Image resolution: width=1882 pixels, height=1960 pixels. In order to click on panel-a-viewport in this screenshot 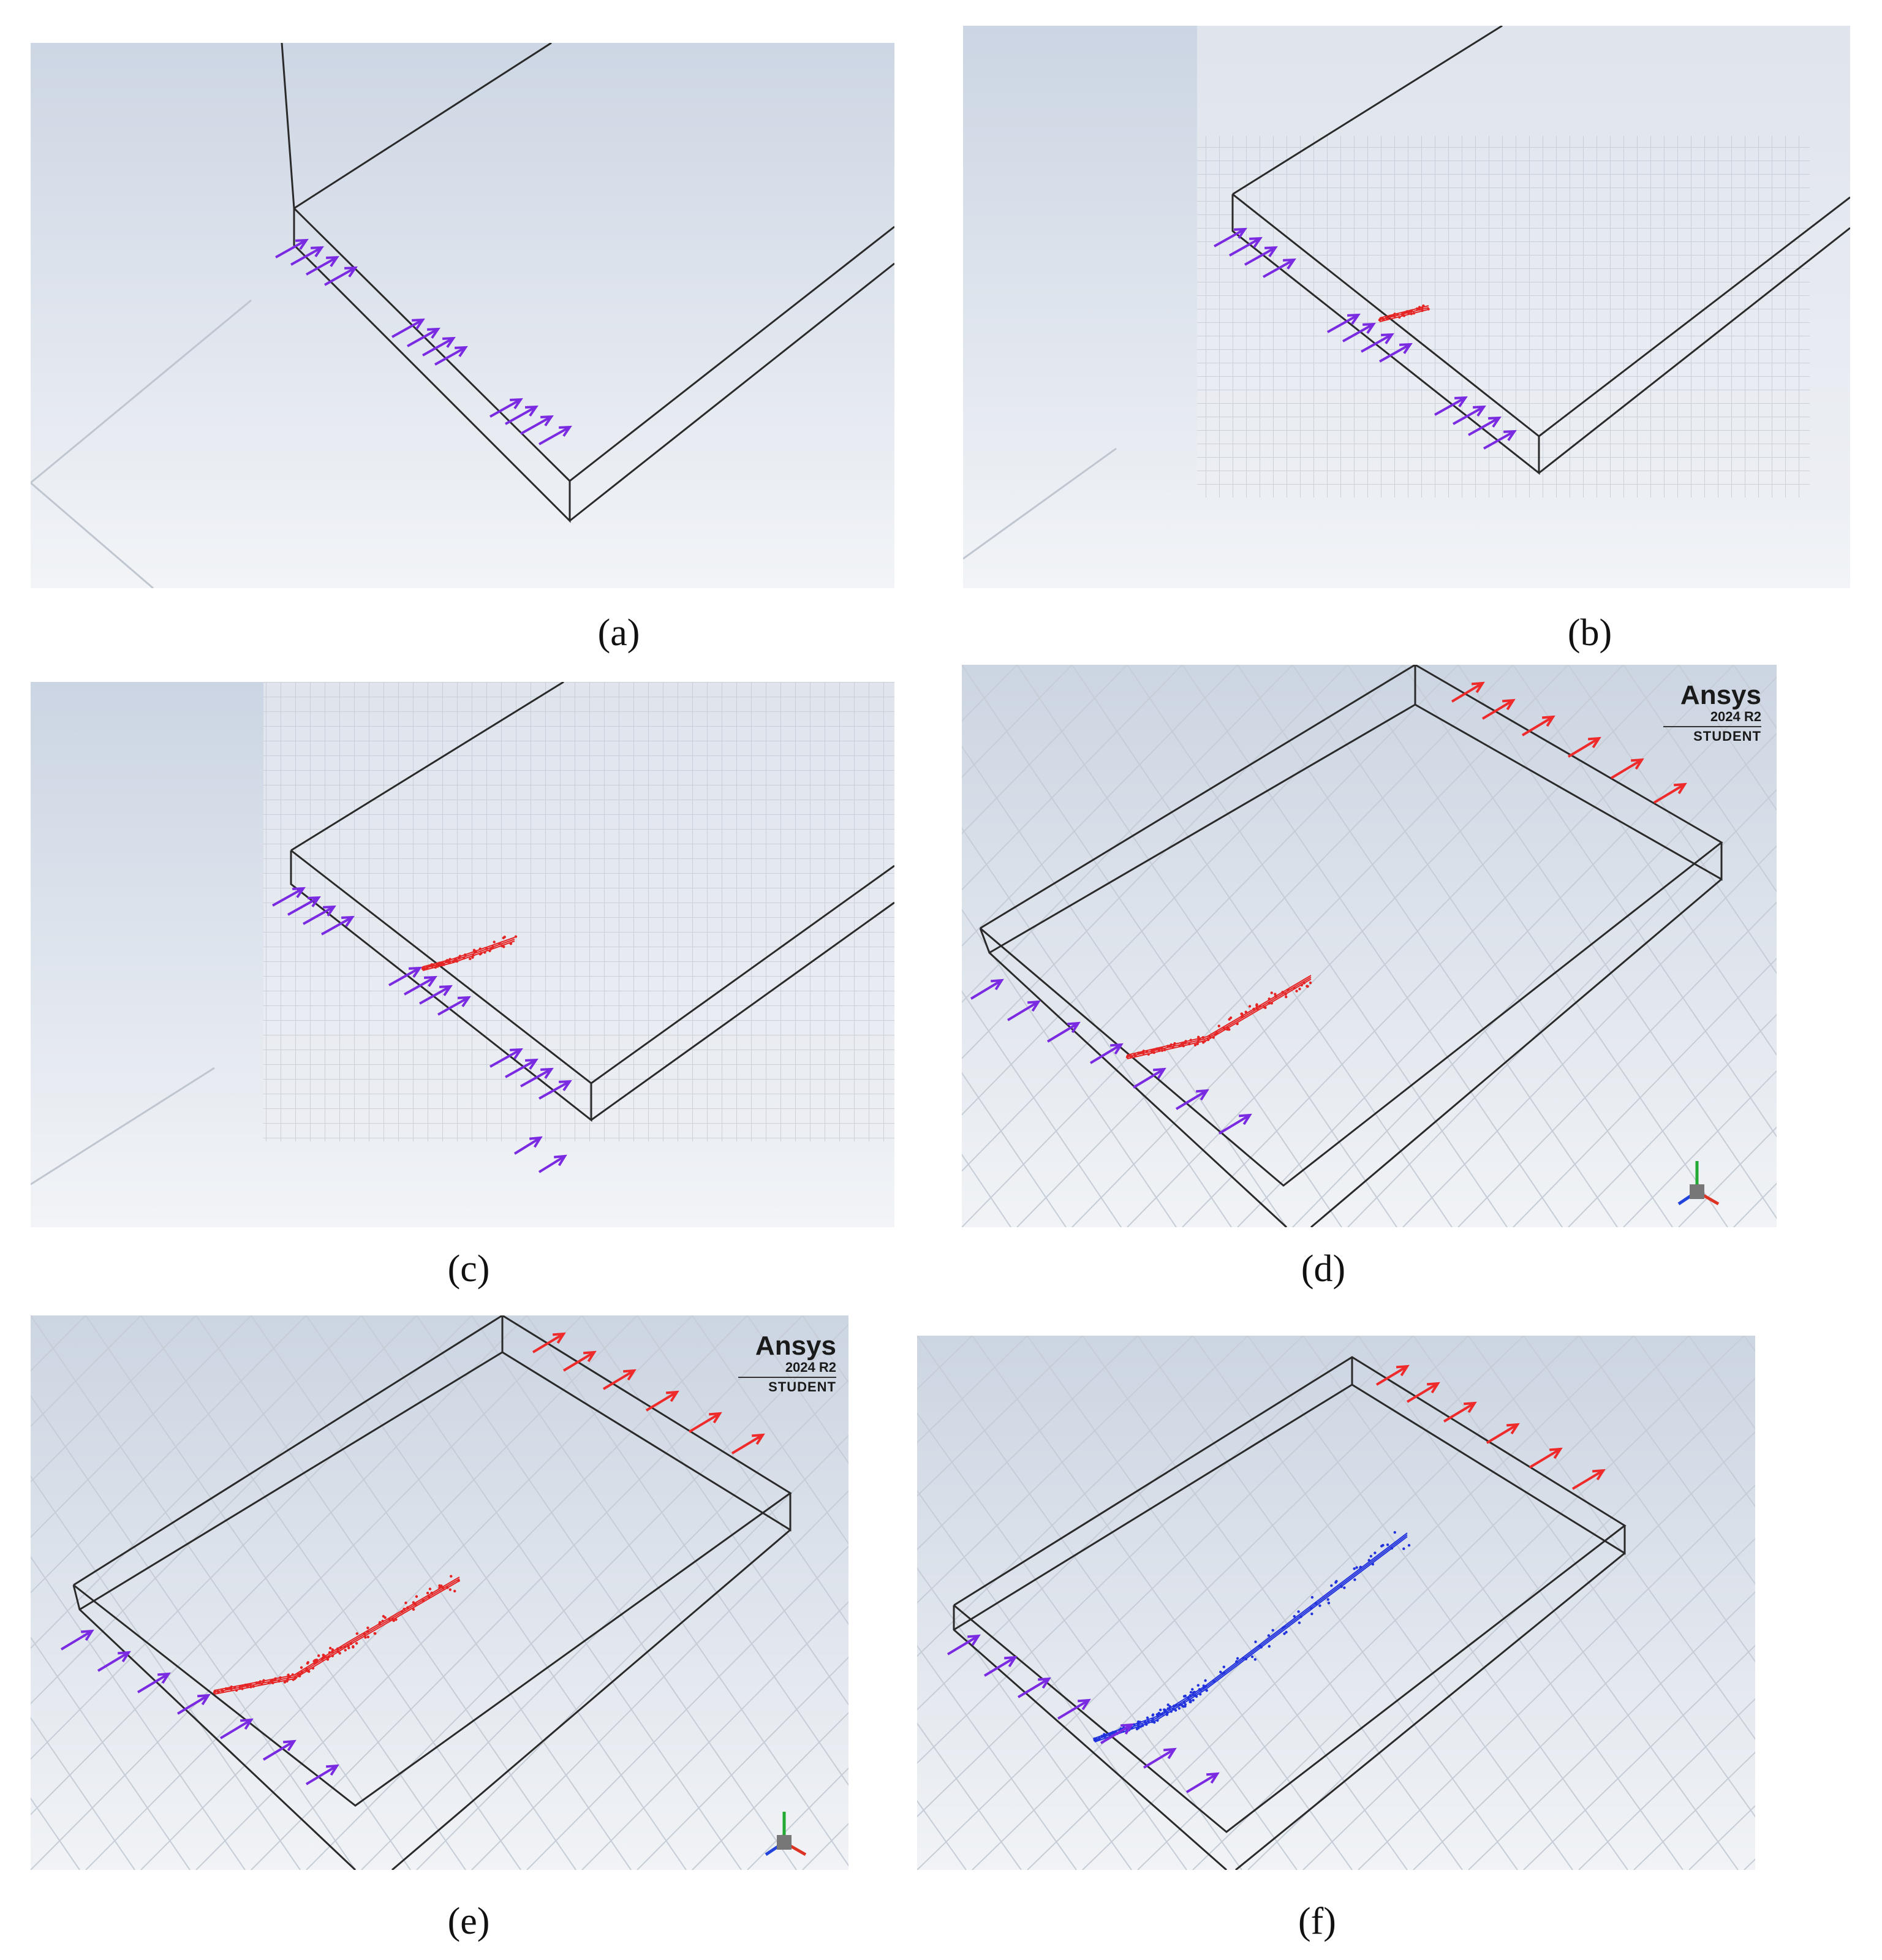, I will do `click(462, 315)`.